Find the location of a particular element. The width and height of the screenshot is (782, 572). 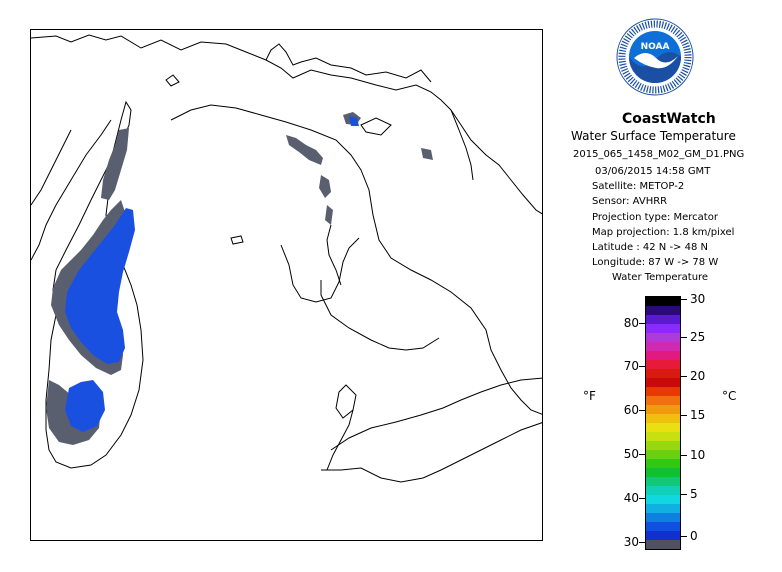

celsius-tick-label: 20 is located at coordinates (698, 376).